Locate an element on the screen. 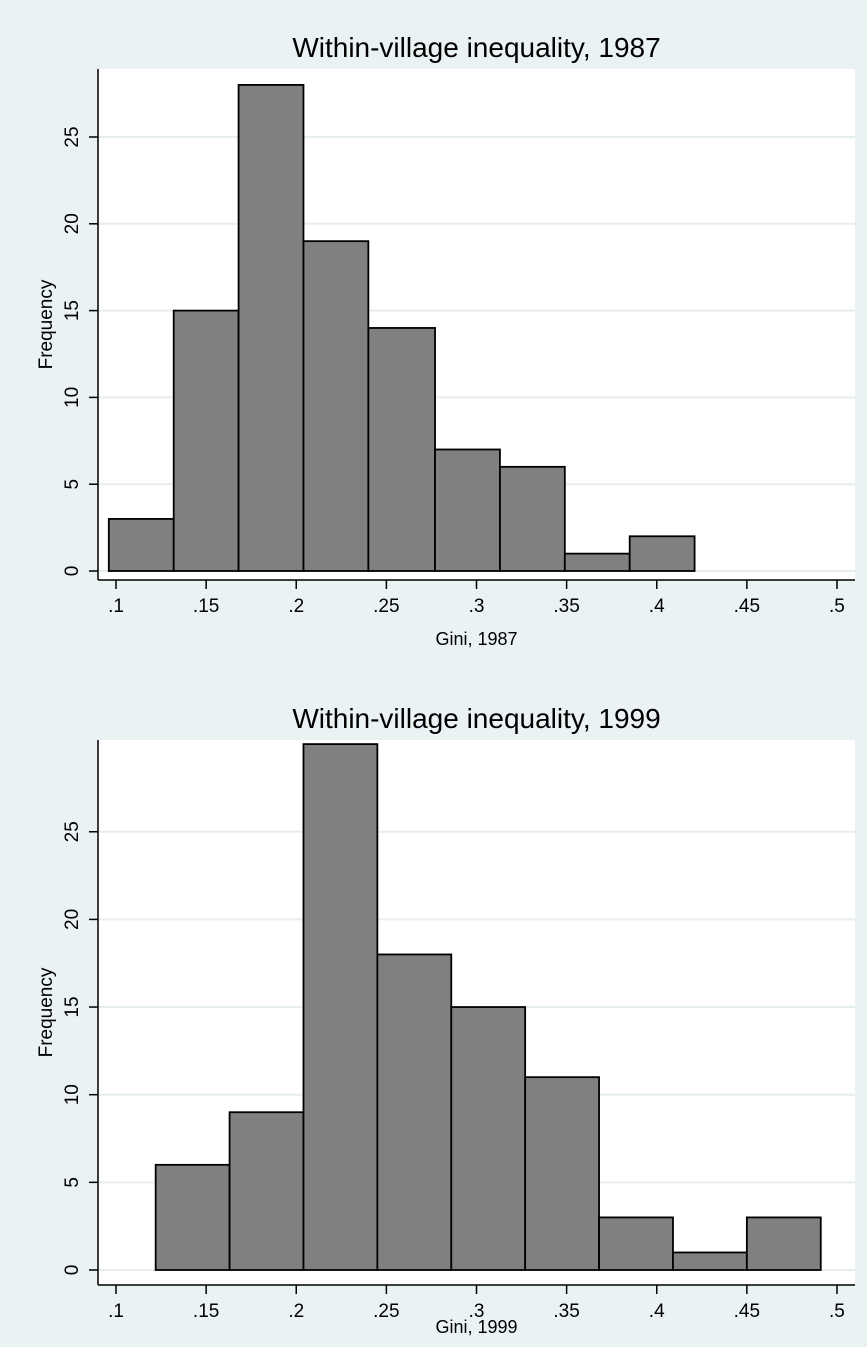 This screenshot has width=867, height=1347. x-axis-label: Gini, 1999 is located at coordinates (476, 1327).